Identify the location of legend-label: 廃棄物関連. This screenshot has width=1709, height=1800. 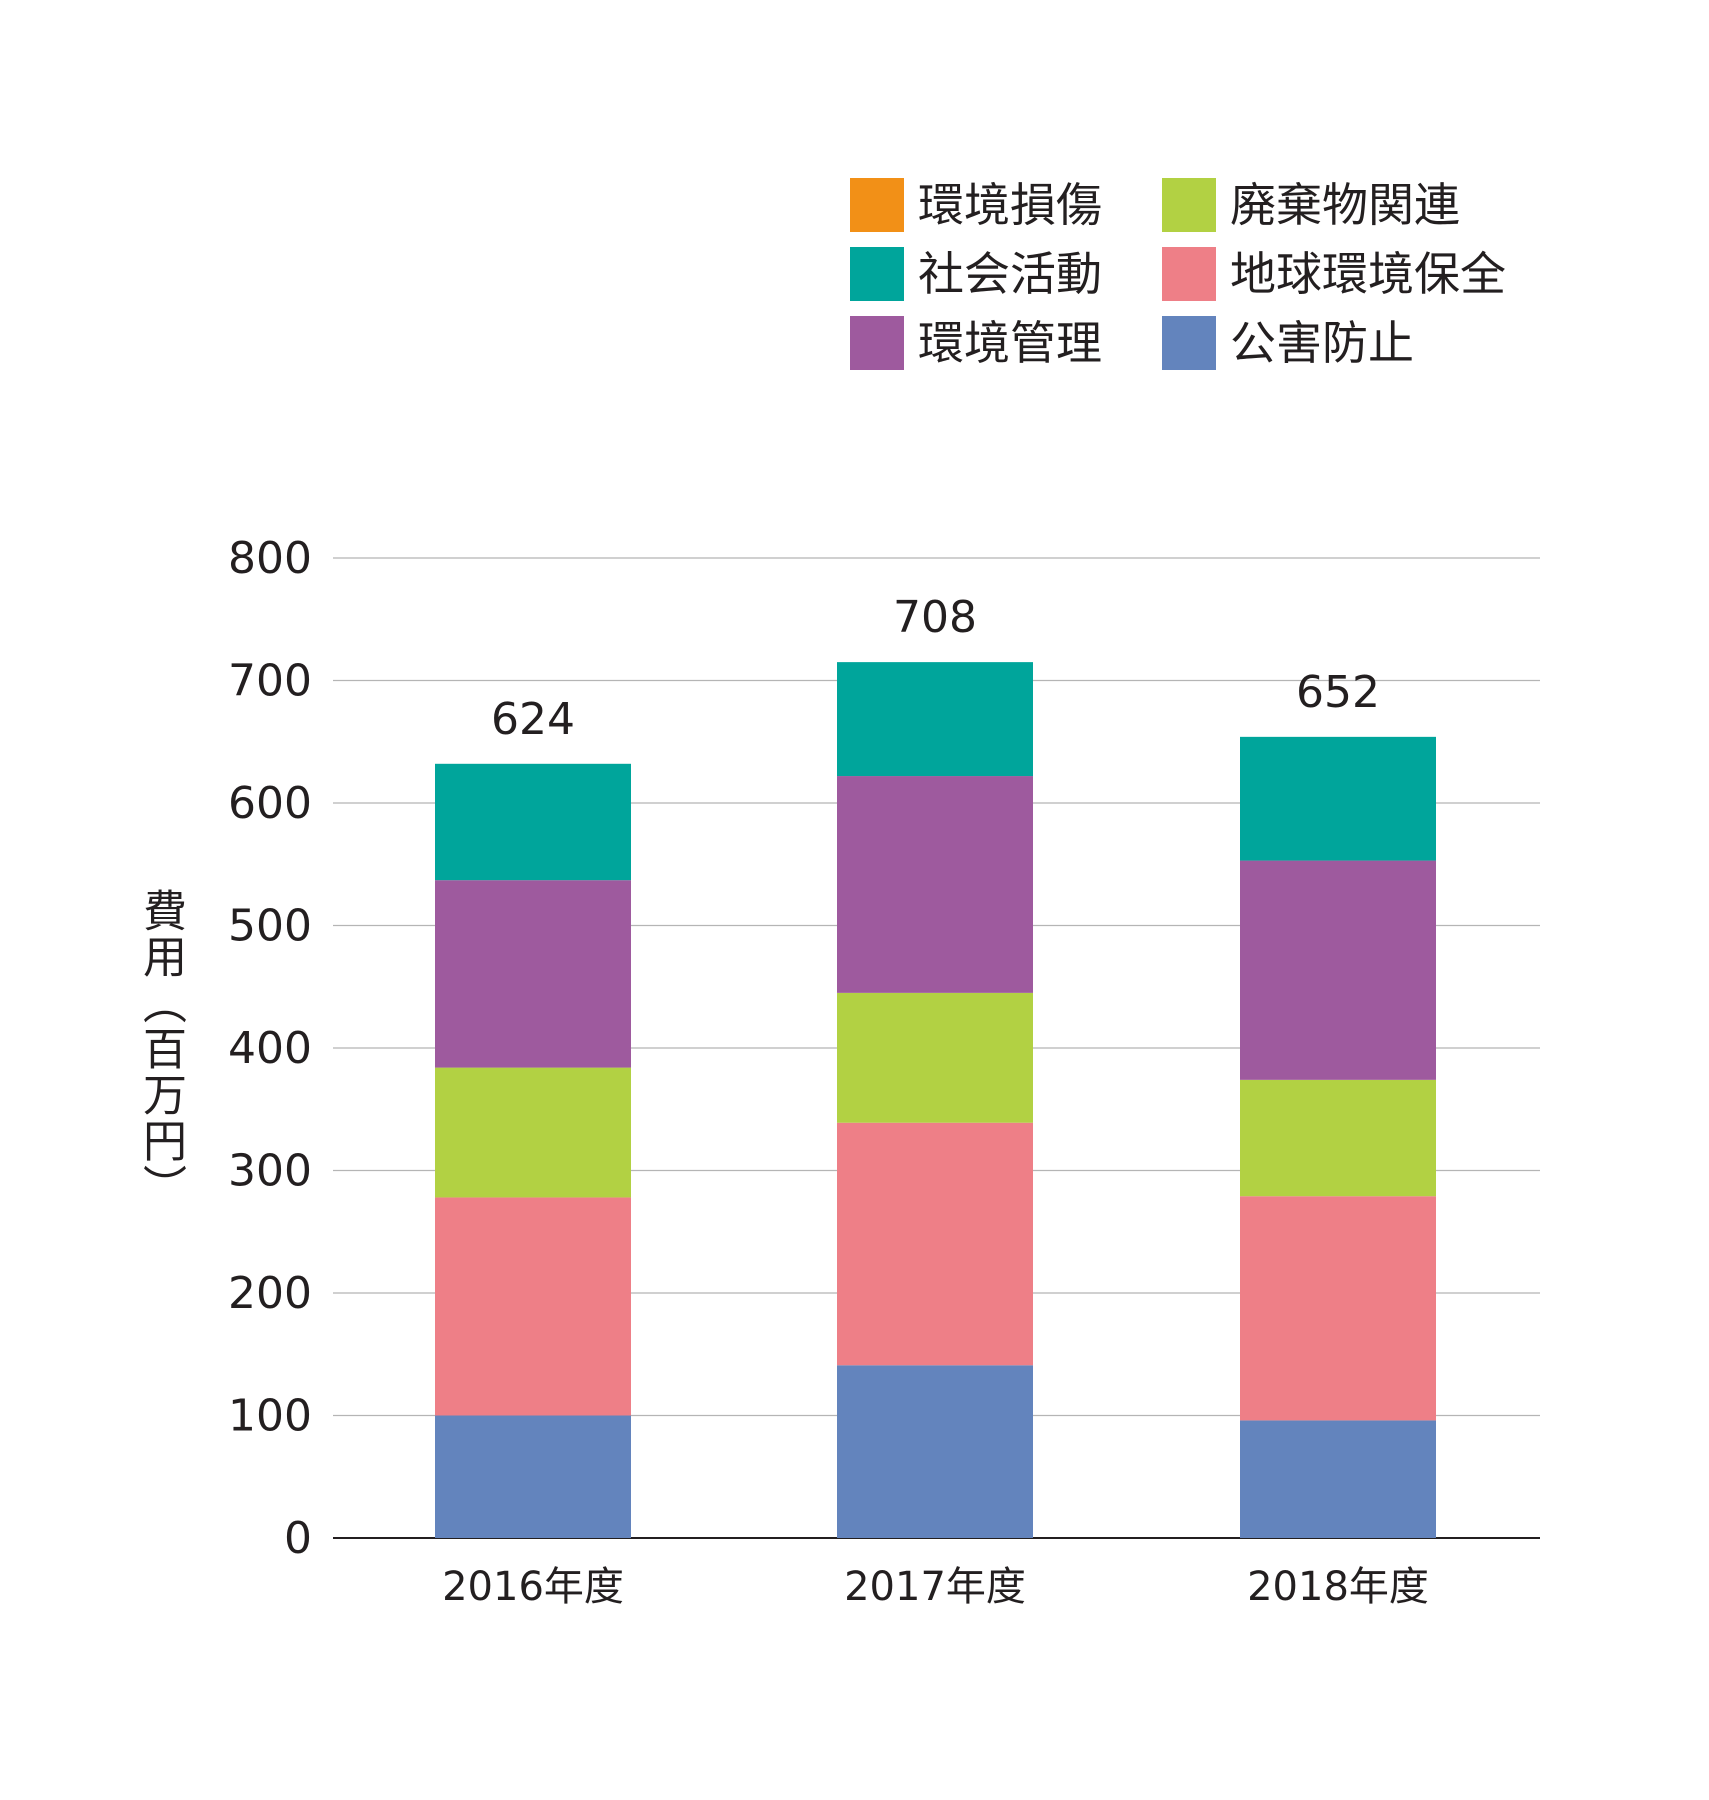
(1345, 205).